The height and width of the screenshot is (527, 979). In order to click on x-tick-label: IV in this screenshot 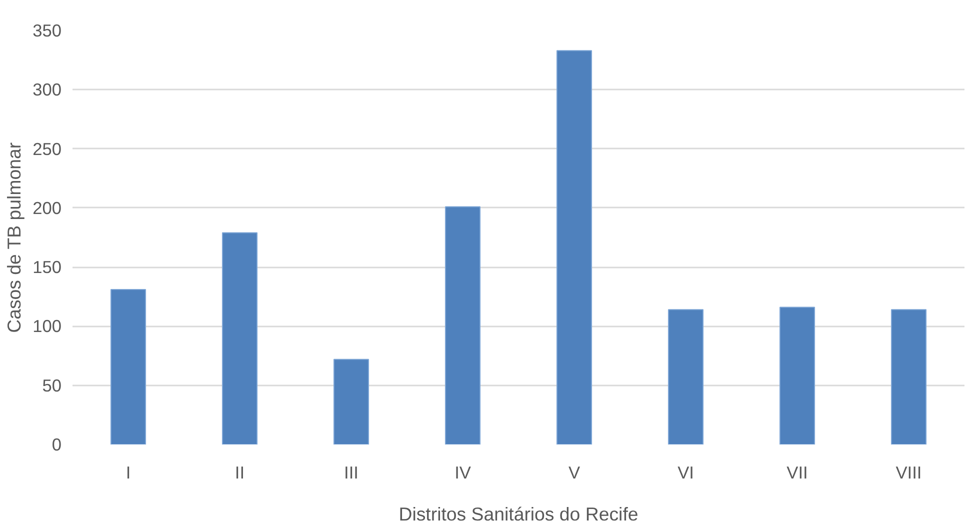, I will do `click(463, 472)`.